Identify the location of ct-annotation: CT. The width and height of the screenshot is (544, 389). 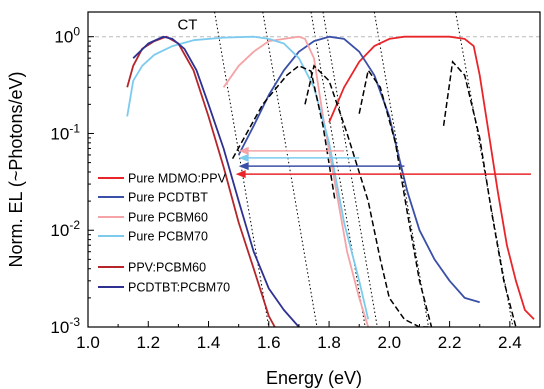
(187, 25).